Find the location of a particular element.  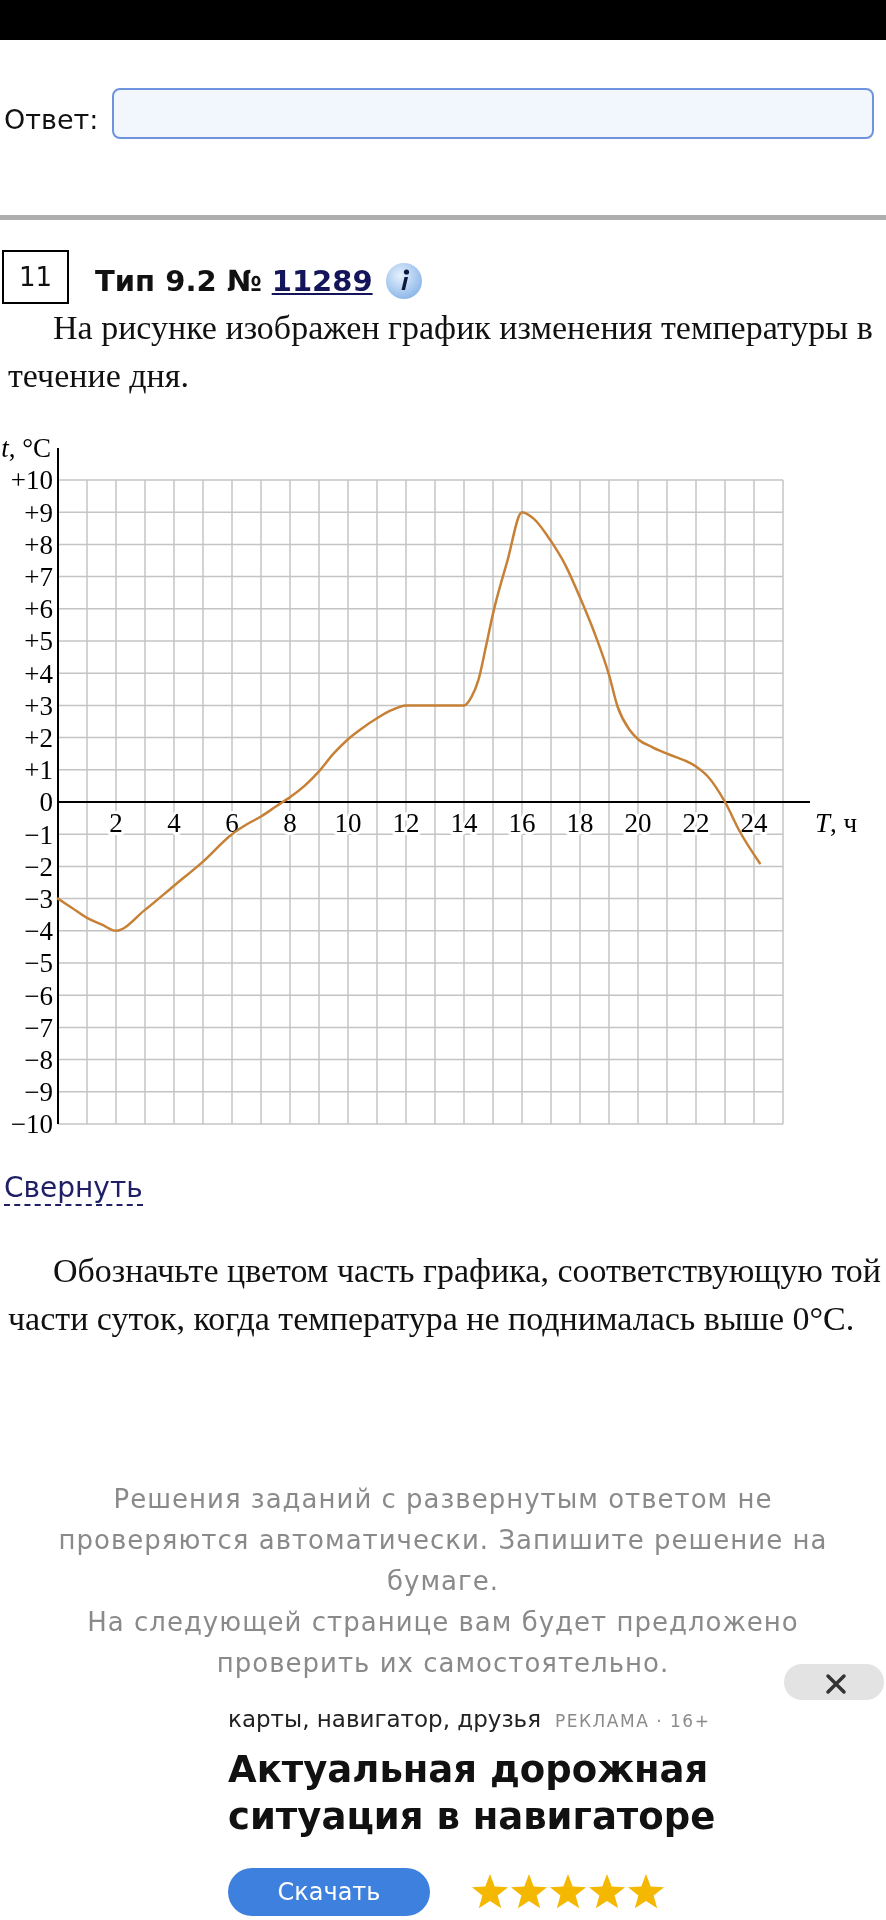

y-tick-label: +6 is located at coordinates (38, 609).